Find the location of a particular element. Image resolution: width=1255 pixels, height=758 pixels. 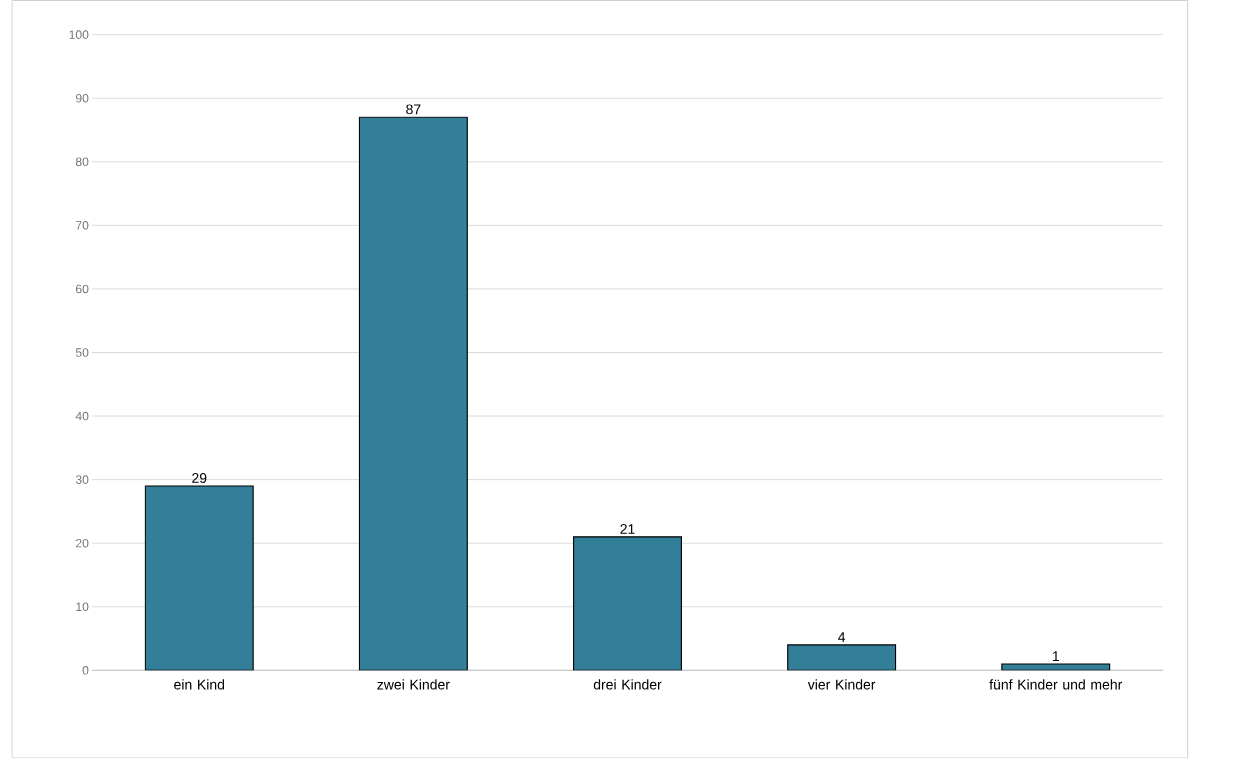

x-tick-label: vier Kinder is located at coordinates (841, 684).